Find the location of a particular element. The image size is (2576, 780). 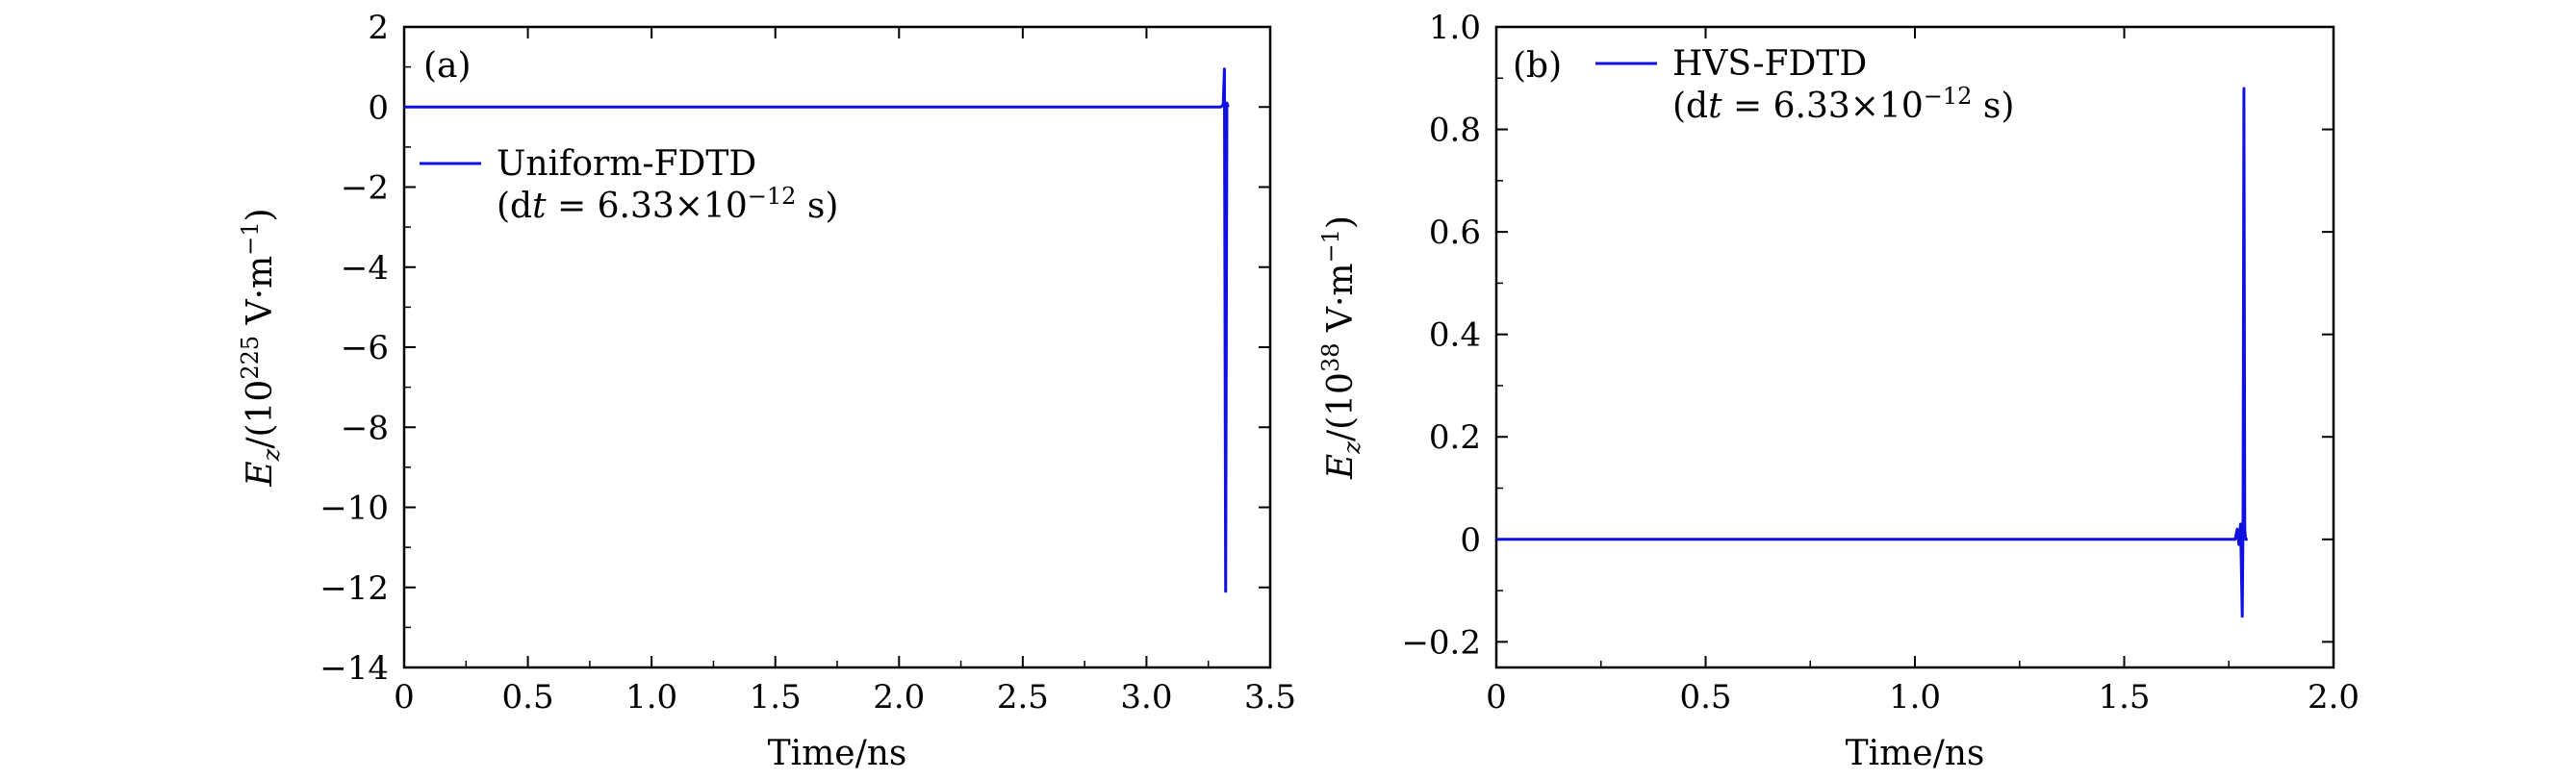

panel-b-legend-line1: HVS-FDTD is located at coordinates (1769, 64).